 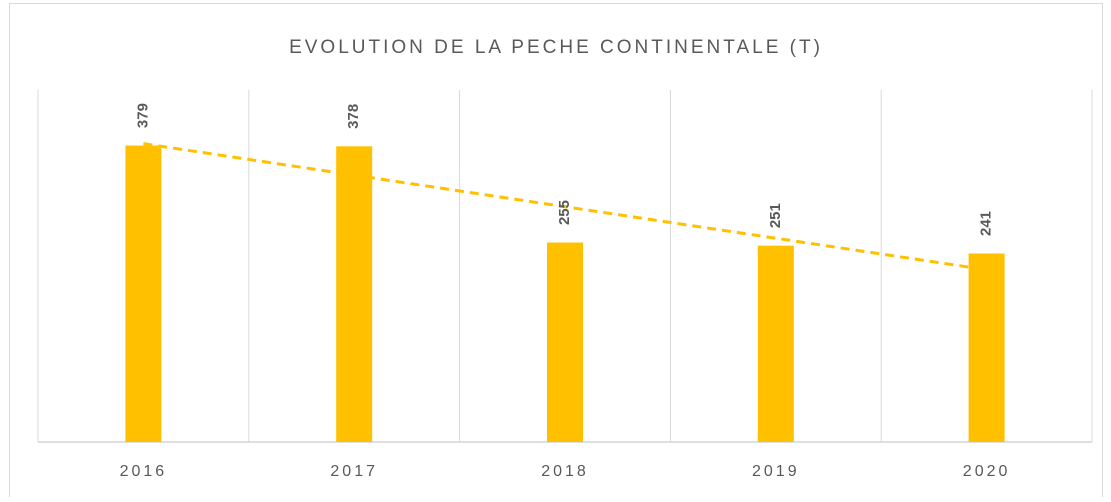 What do you see at coordinates (556, 47) in the screenshot?
I see `chart-title: EVOLUTION DE LA PECHE CONTINENTALE (T)` at bounding box center [556, 47].